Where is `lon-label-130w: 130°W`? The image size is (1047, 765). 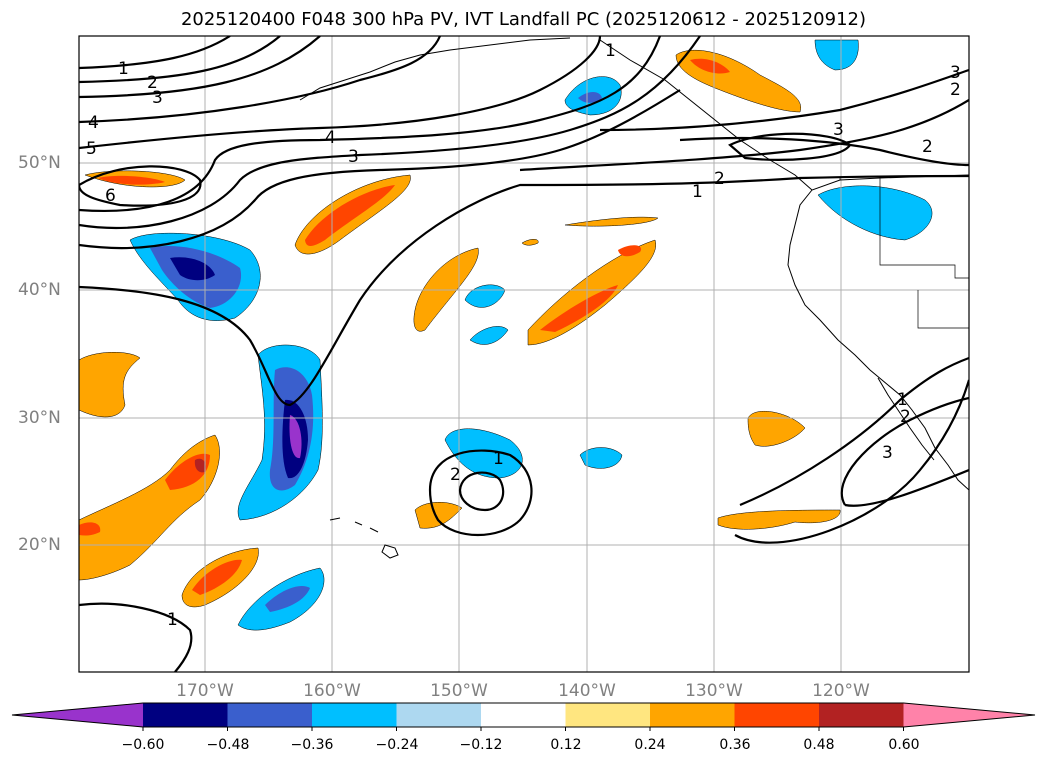 lon-label-130w: 130°W is located at coordinates (714, 691).